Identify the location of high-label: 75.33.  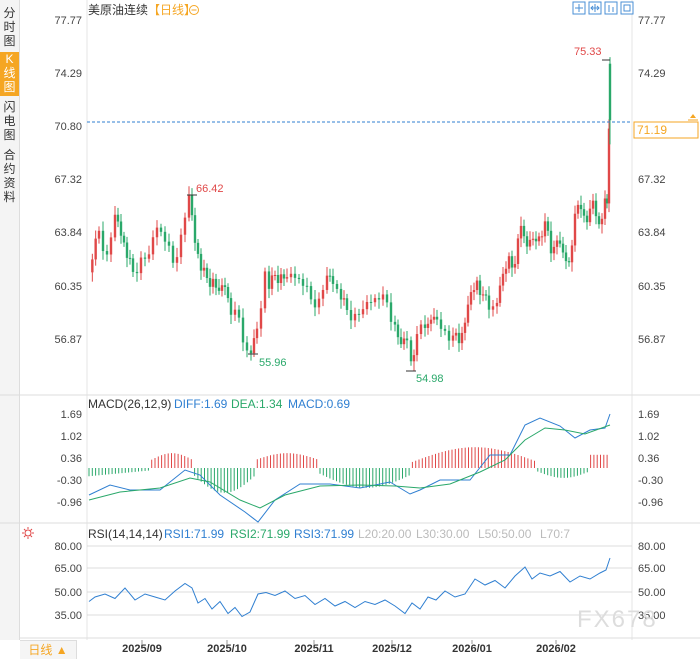
(588, 52).